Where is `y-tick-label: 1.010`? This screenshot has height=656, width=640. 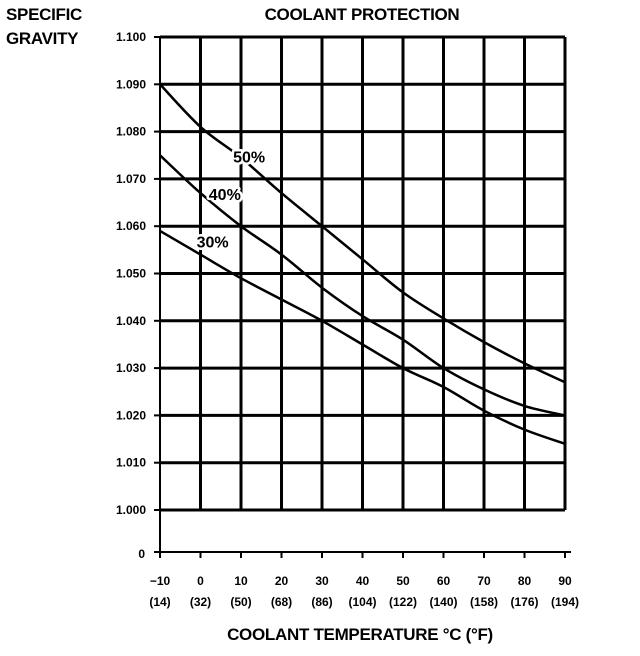 y-tick-label: 1.010 is located at coordinates (131, 463).